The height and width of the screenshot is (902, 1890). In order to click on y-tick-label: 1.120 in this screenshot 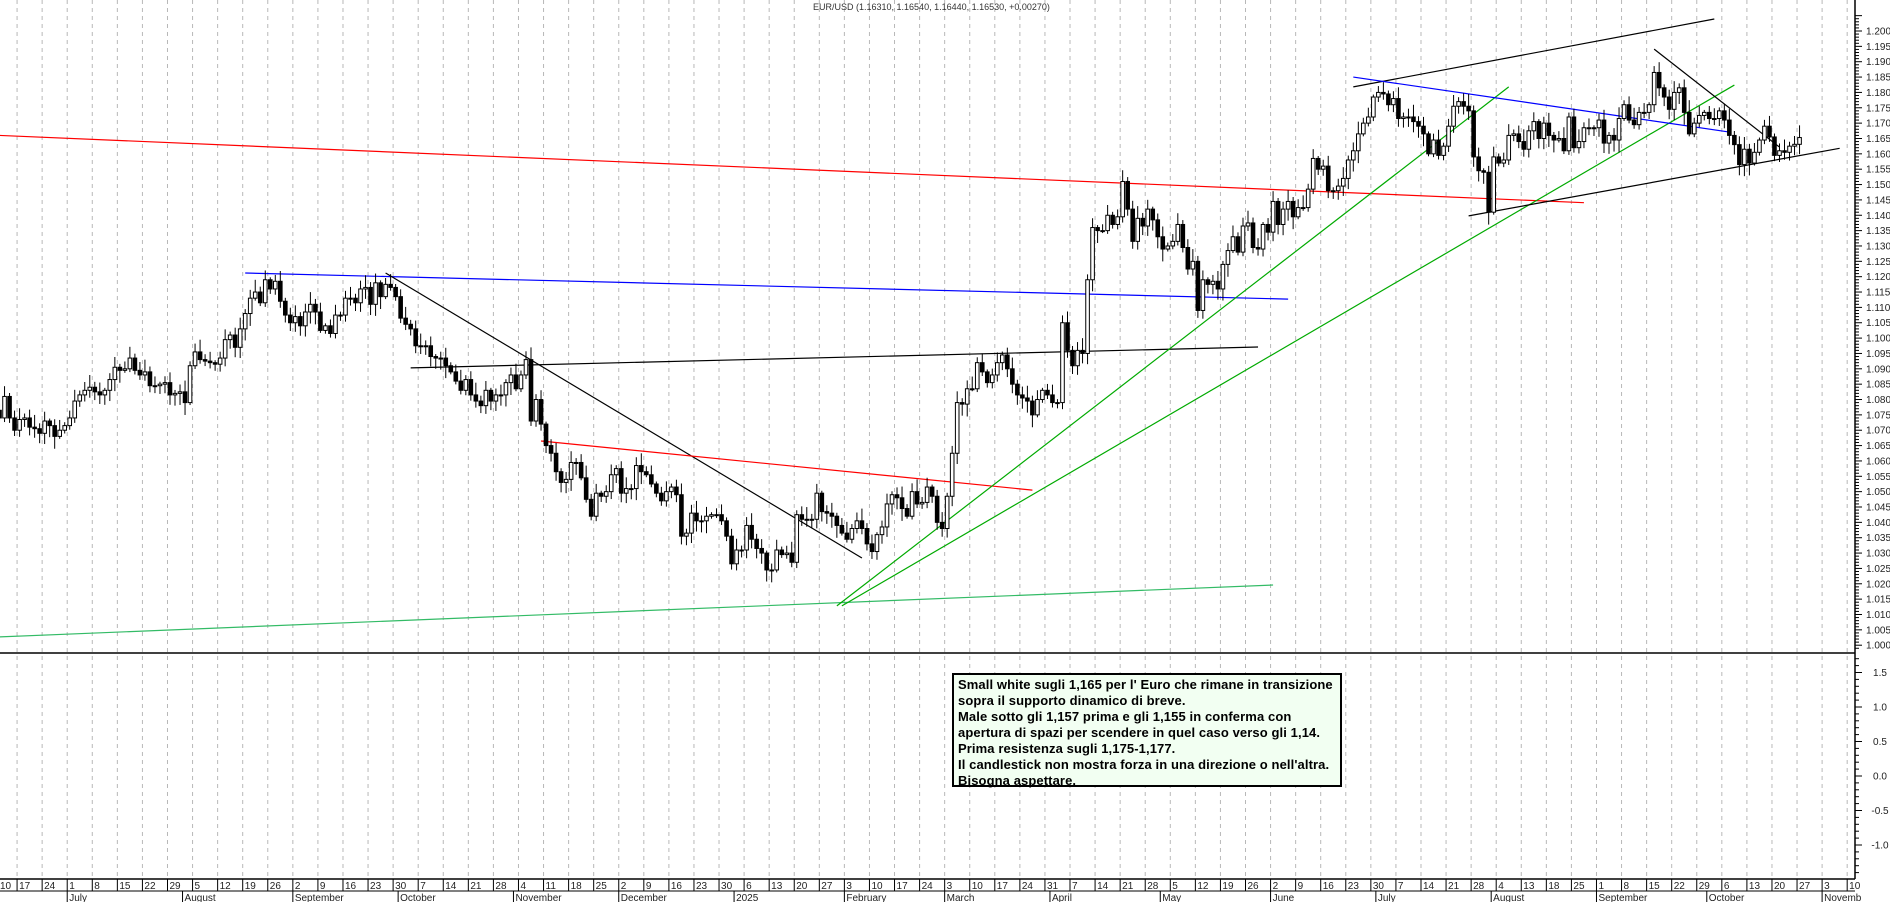, I will do `click(1878, 277)`.